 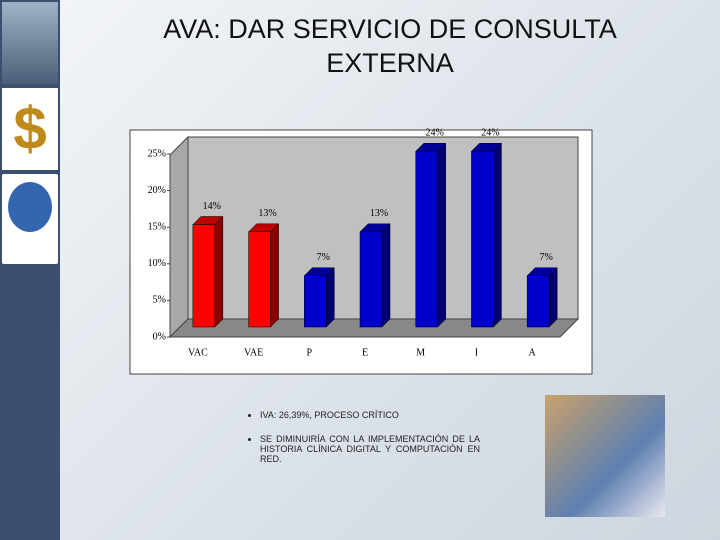 What do you see at coordinates (533, 352) in the screenshot?
I see `x-tick-label: A` at bounding box center [533, 352].